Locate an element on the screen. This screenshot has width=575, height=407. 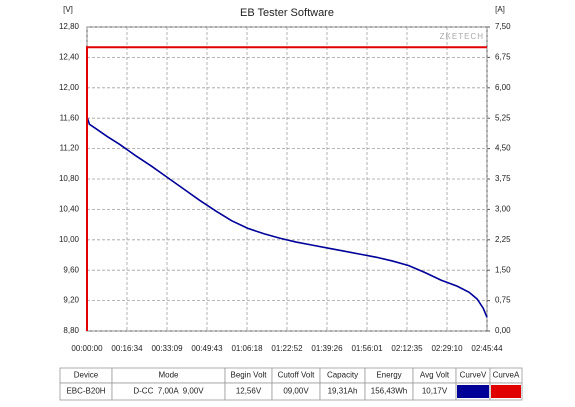
y2-tick-label: 0,75 is located at coordinates (503, 300).